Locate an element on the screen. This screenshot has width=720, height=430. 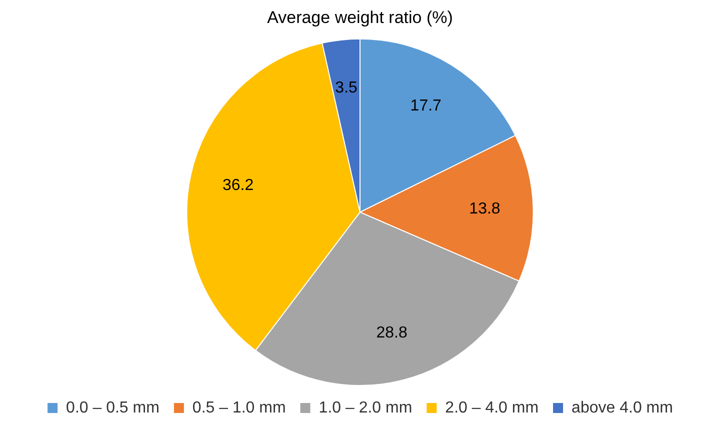
legend-label: 0.5 – 1.0 mm is located at coordinates (239, 407).